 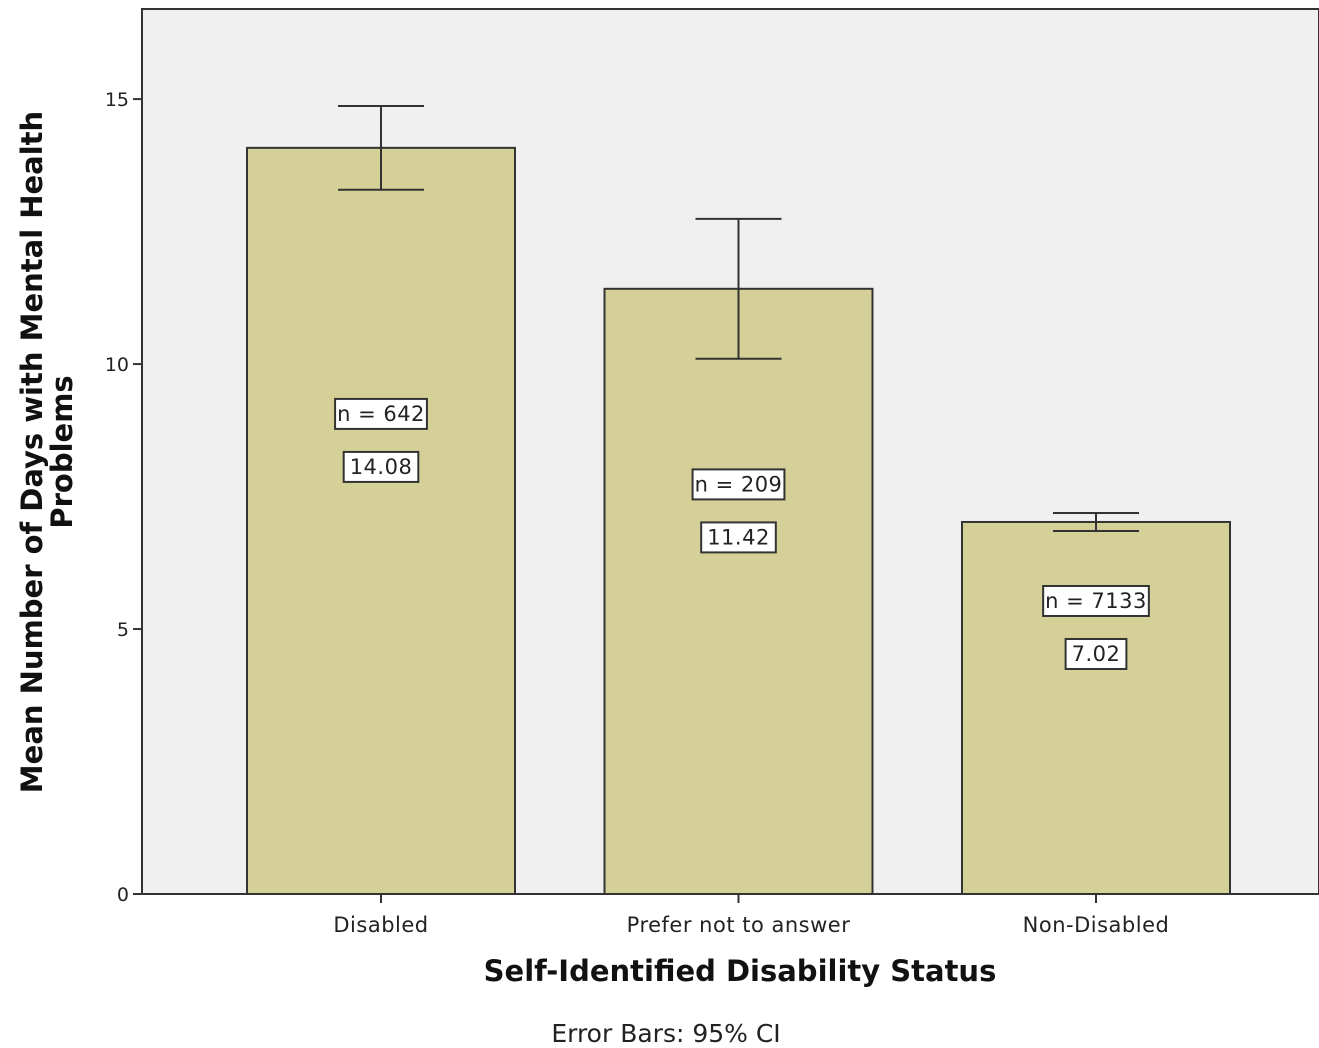 I want to click on svg-text: 7.02, so click(x=1096, y=654).